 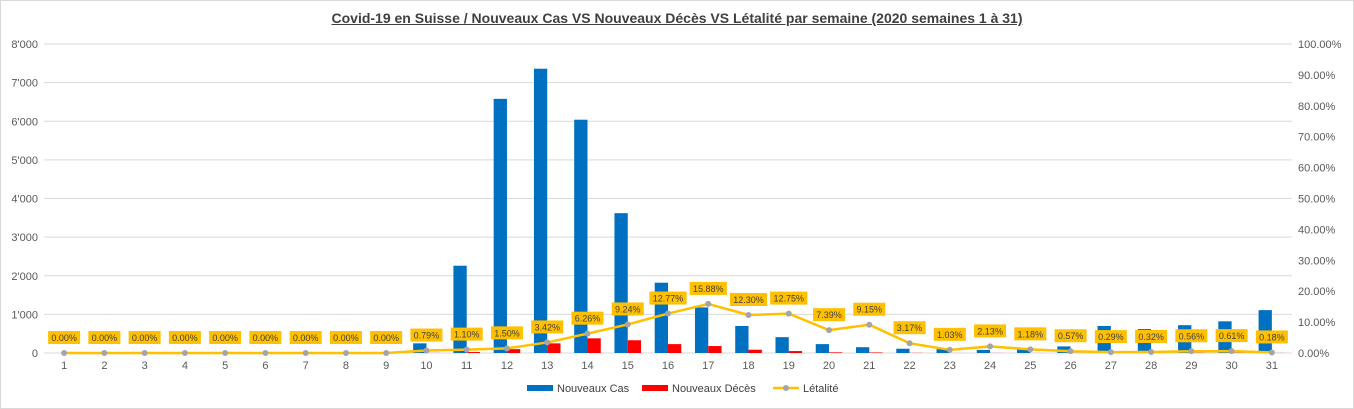 I want to click on right-tick-label: 10.00%, so click(x=1317, y=323).